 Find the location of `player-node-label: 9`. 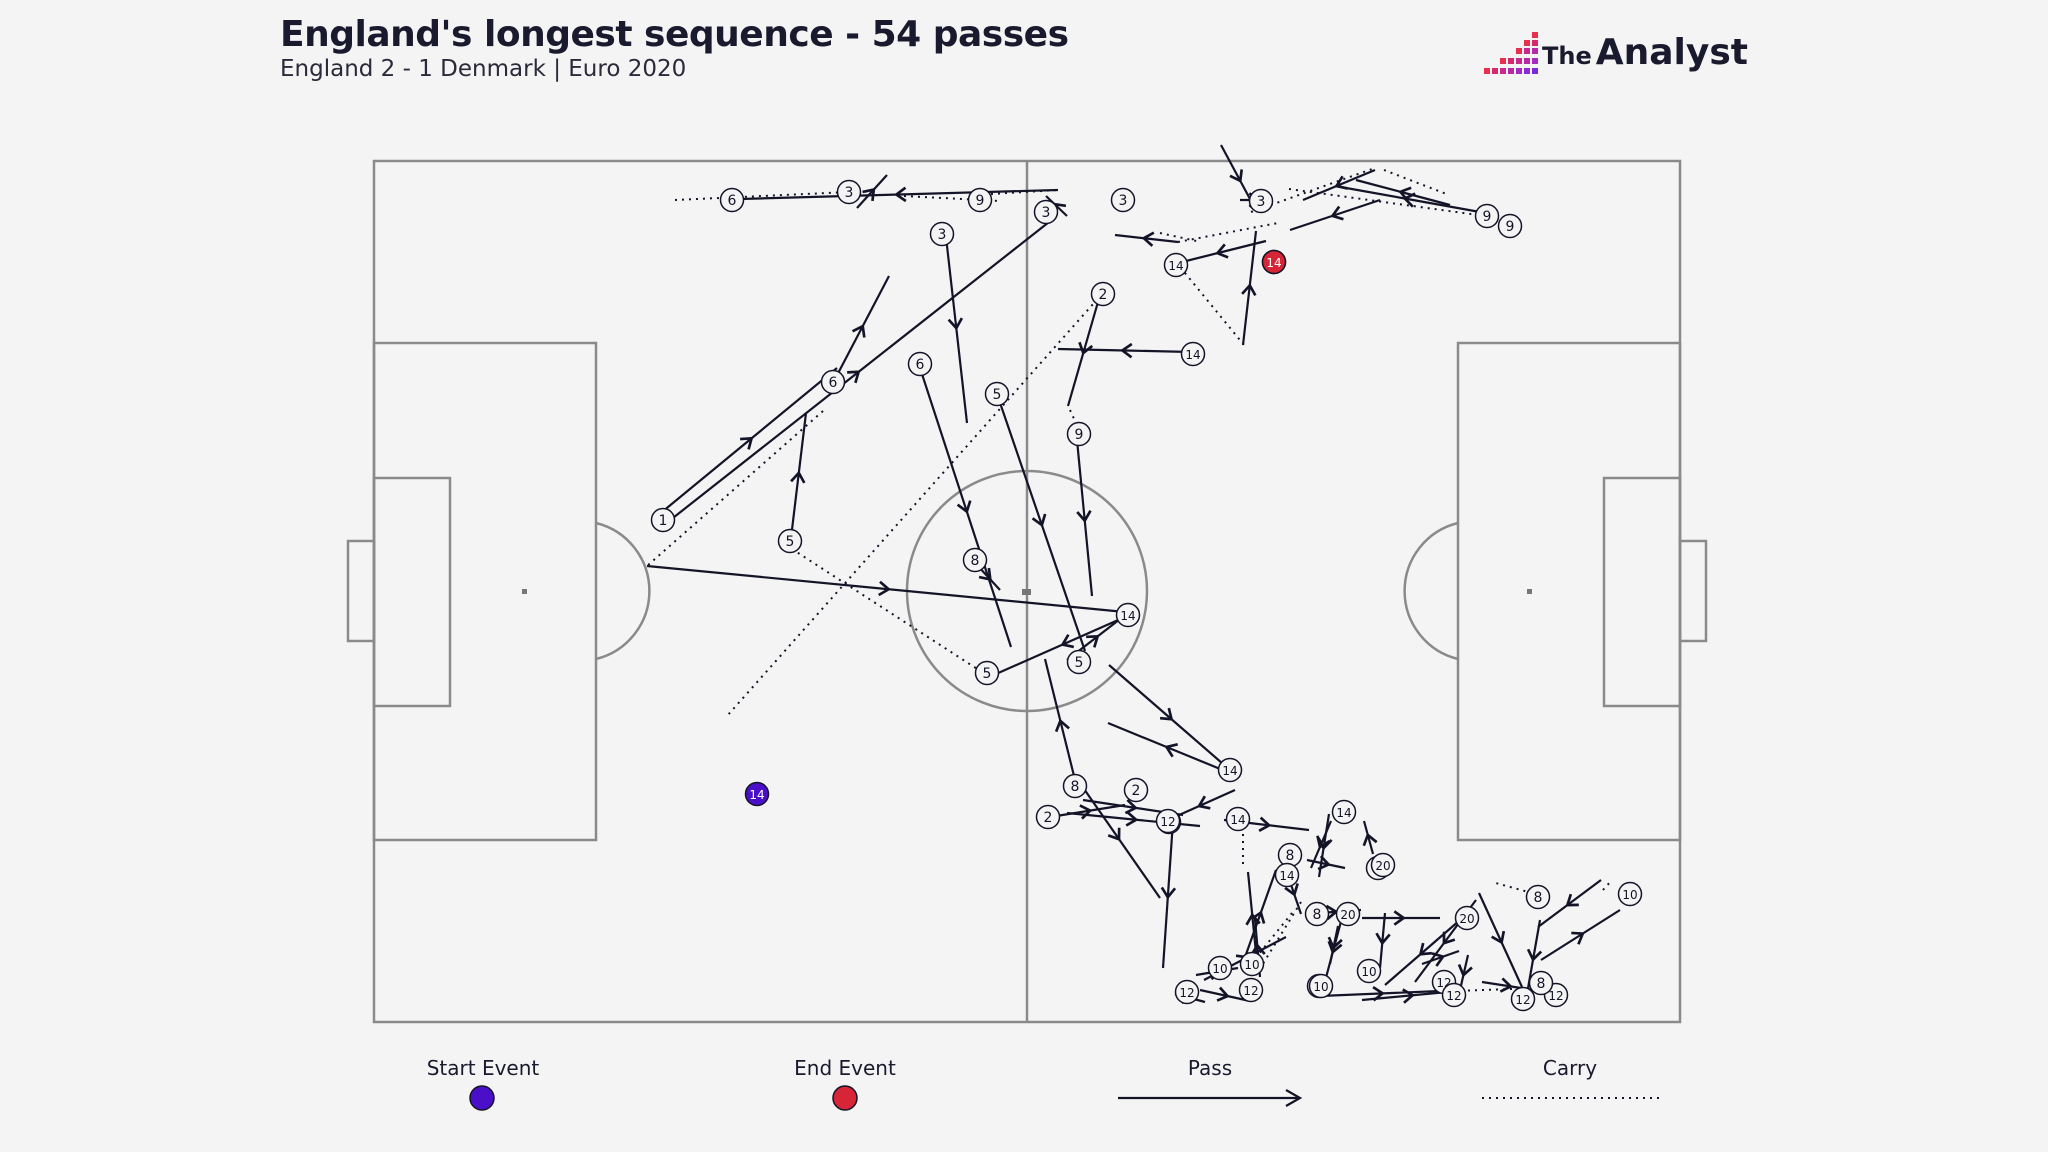

player-node-label: 9 is located at coordinates (1487, 217).